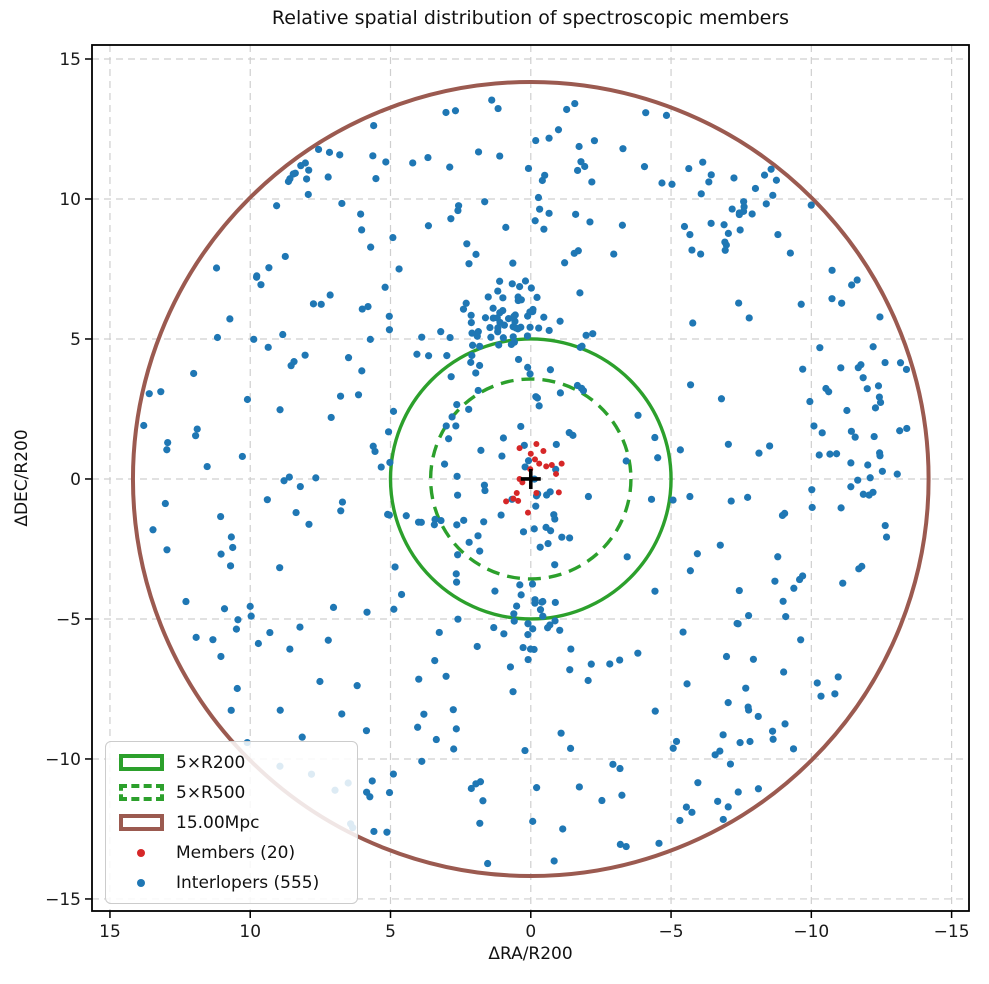  What do you see at coordinates (231, 852) in the screenshot?
I see `legend-item: Members (20)` at bounding box center [231, 852].